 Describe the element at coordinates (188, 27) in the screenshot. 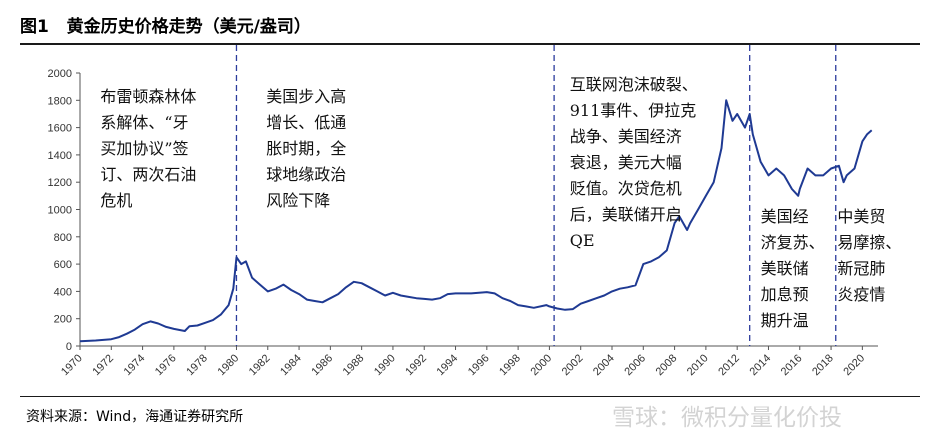

I see `figure-title-text: 黄金历史价格走势（美元/盎司）` at that location.